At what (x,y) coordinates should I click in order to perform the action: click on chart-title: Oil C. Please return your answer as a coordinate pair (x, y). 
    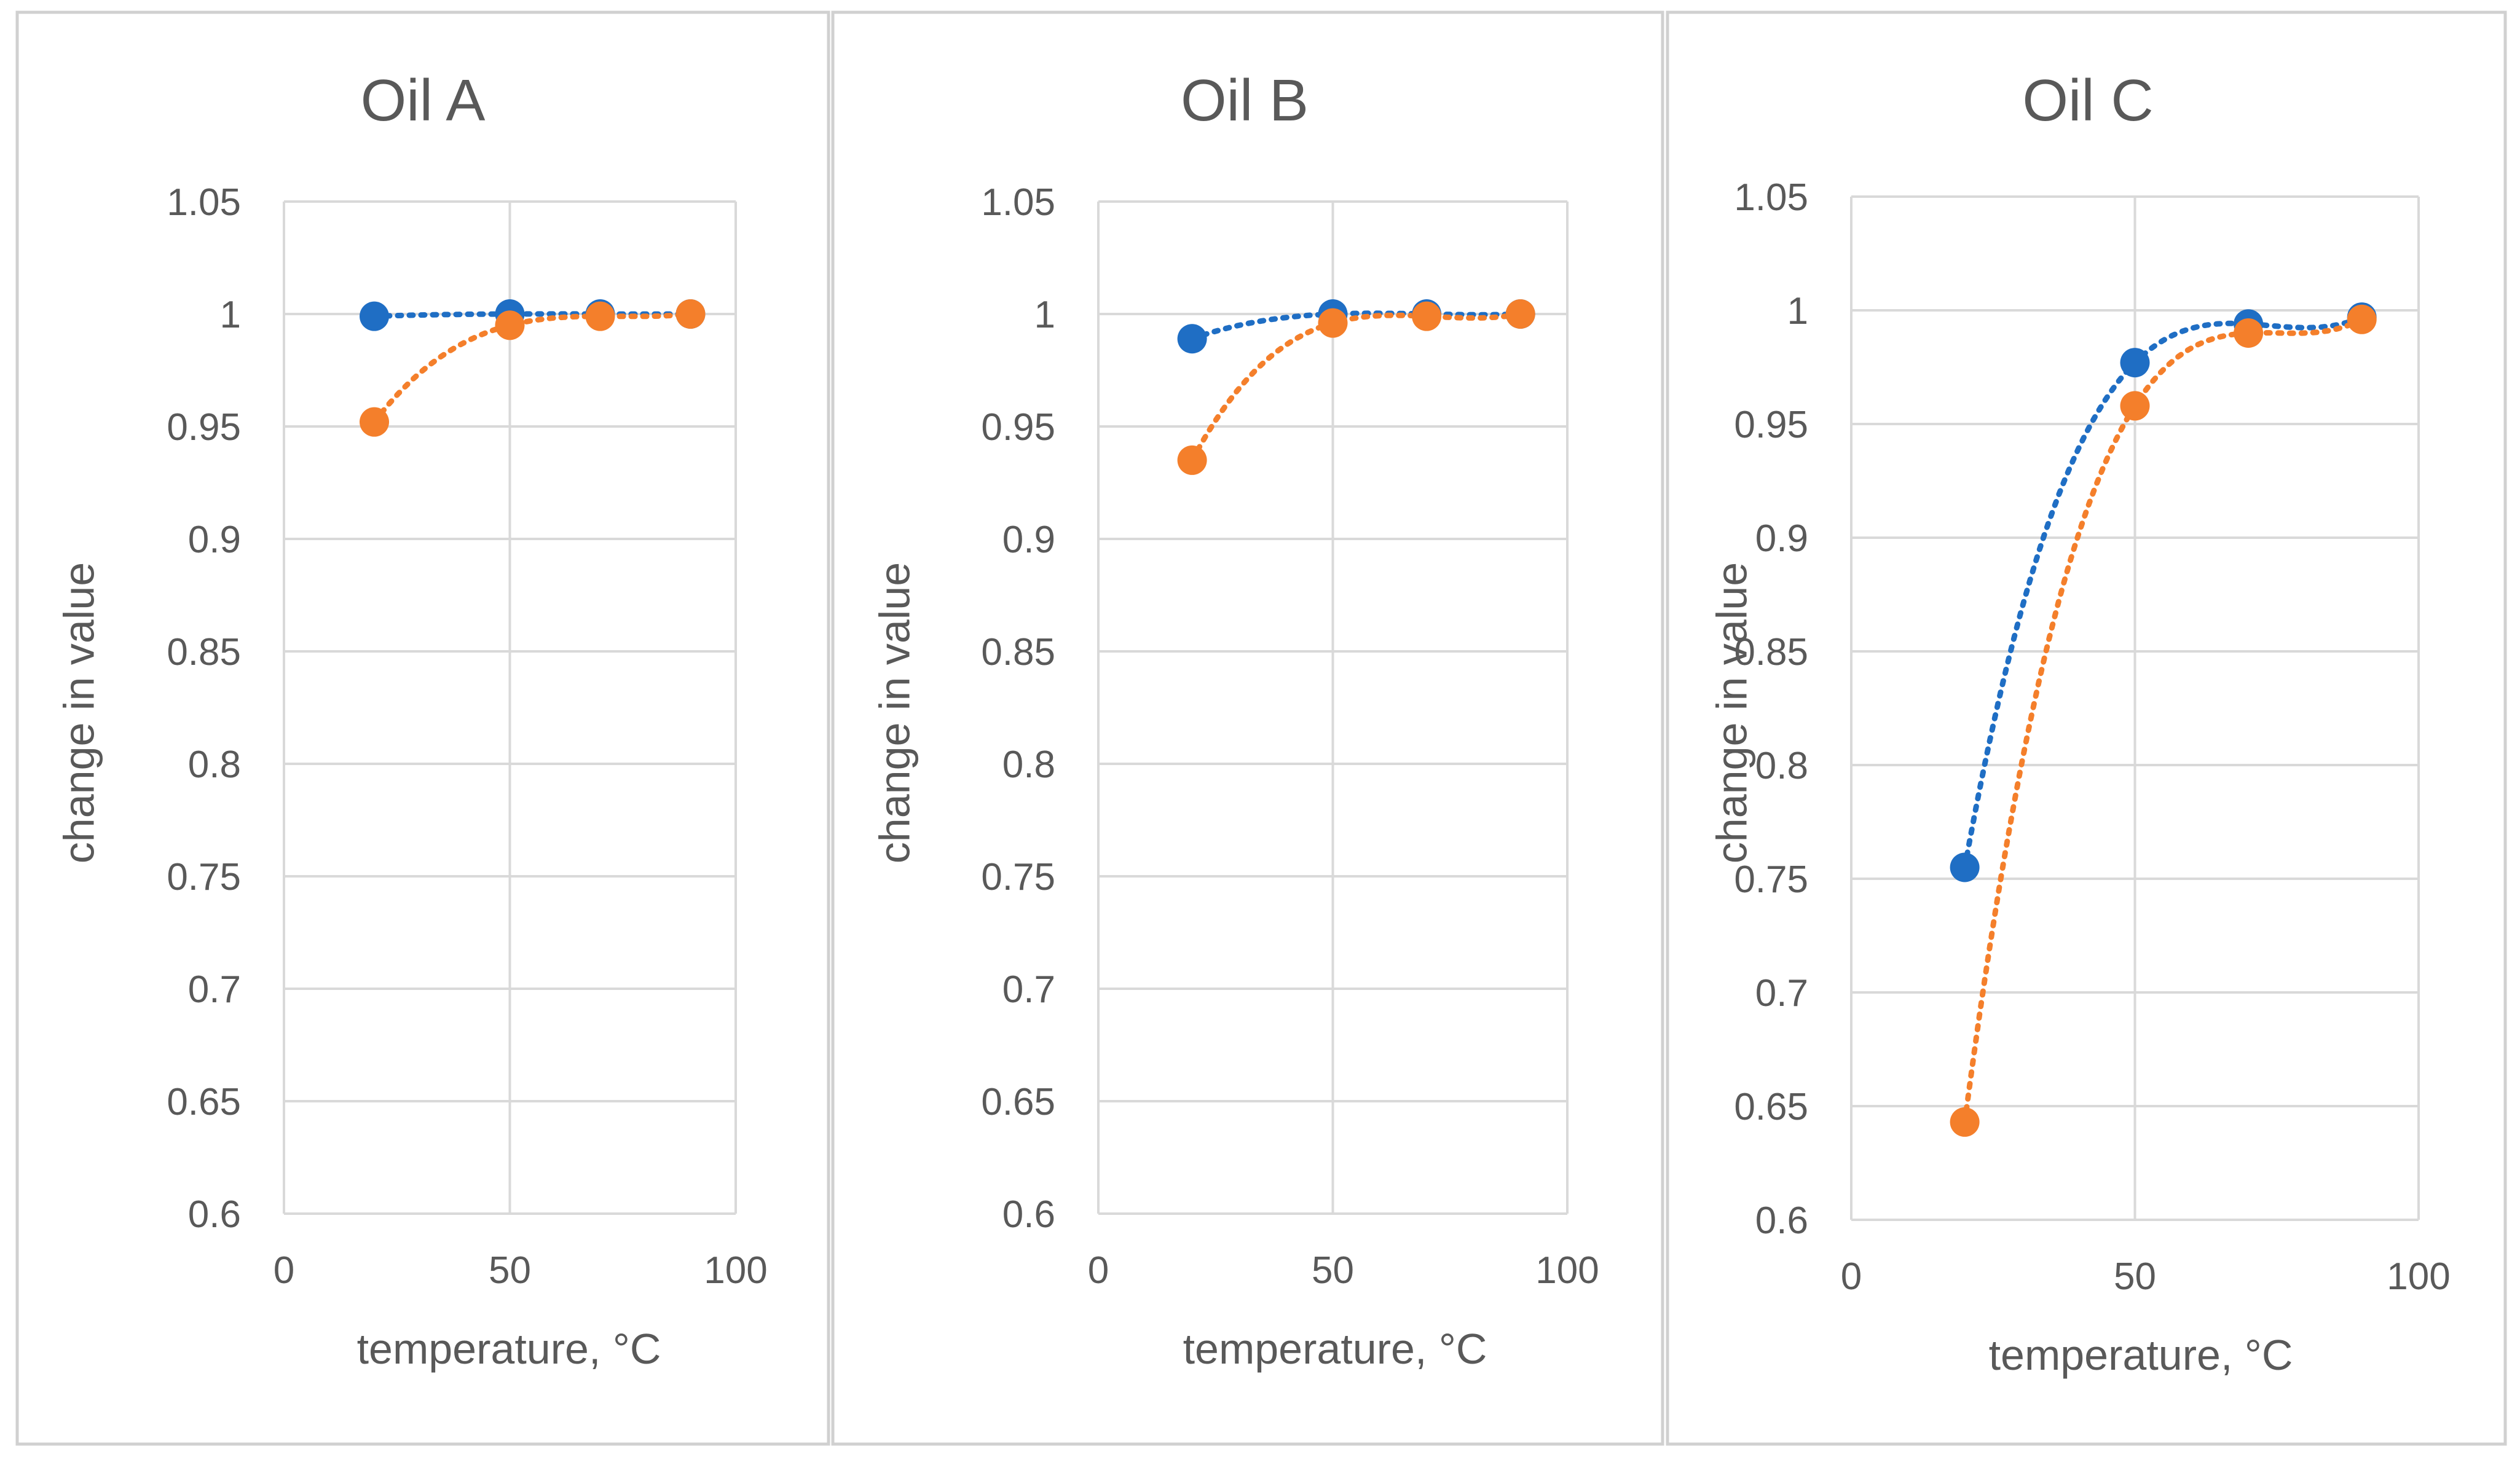
    Looking at the image, I should click on (2087, 100).